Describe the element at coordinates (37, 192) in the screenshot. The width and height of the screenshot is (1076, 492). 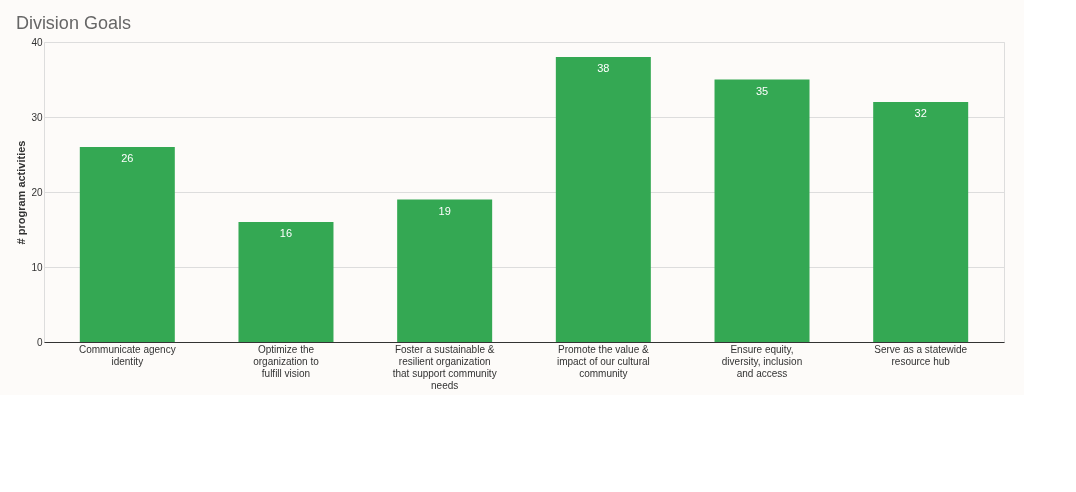
I see `y-tick-label: 20` at that location.